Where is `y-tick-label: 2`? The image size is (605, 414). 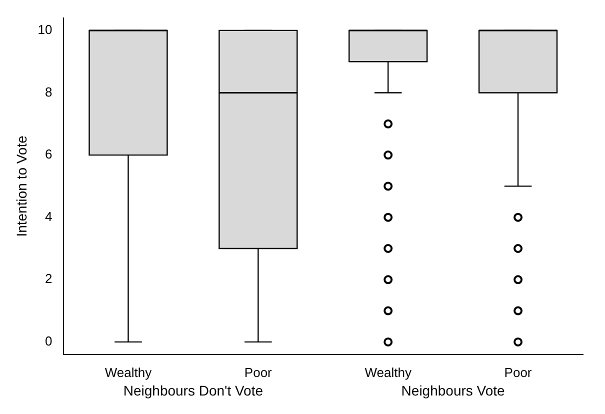 y-tick-label: 2 is located at coordinates (48, 278).